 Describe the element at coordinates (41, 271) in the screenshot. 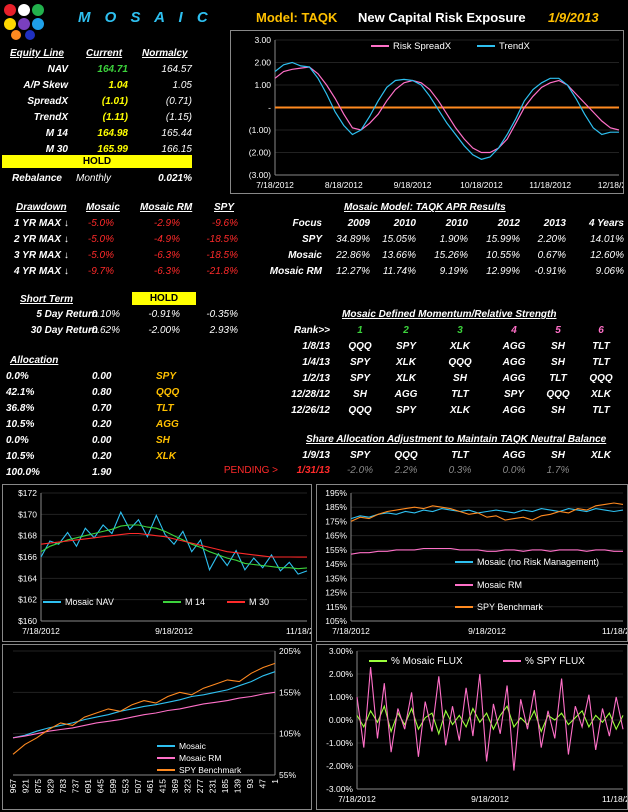

I see `drawdown-row-label: 4 YR MAX ↓` at that location.